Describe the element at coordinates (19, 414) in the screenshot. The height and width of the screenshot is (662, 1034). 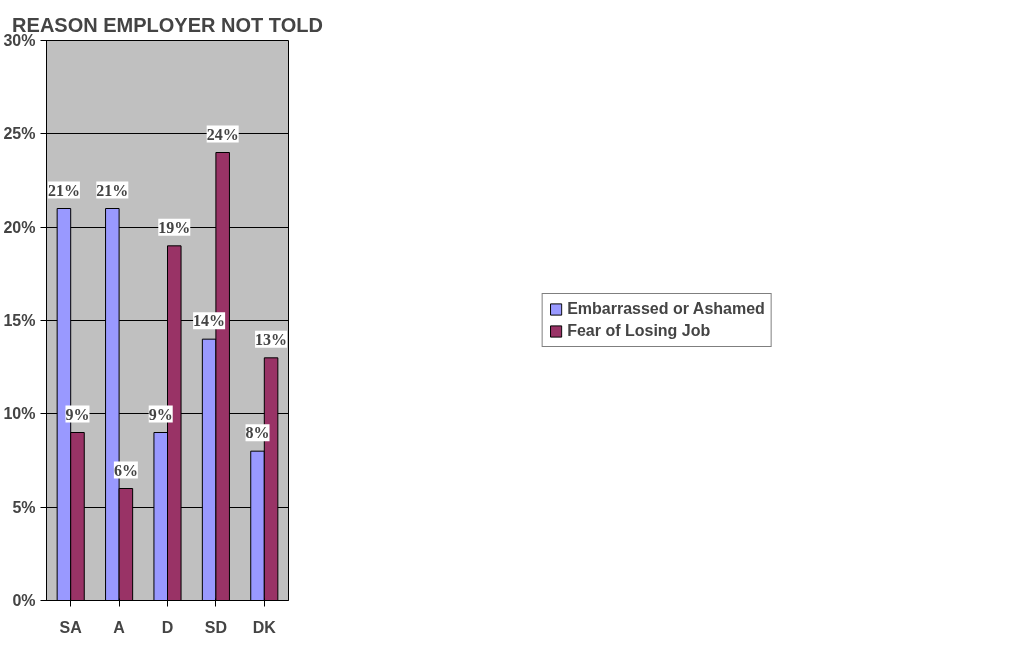
I see `y-tick-label: 10%` at that location.